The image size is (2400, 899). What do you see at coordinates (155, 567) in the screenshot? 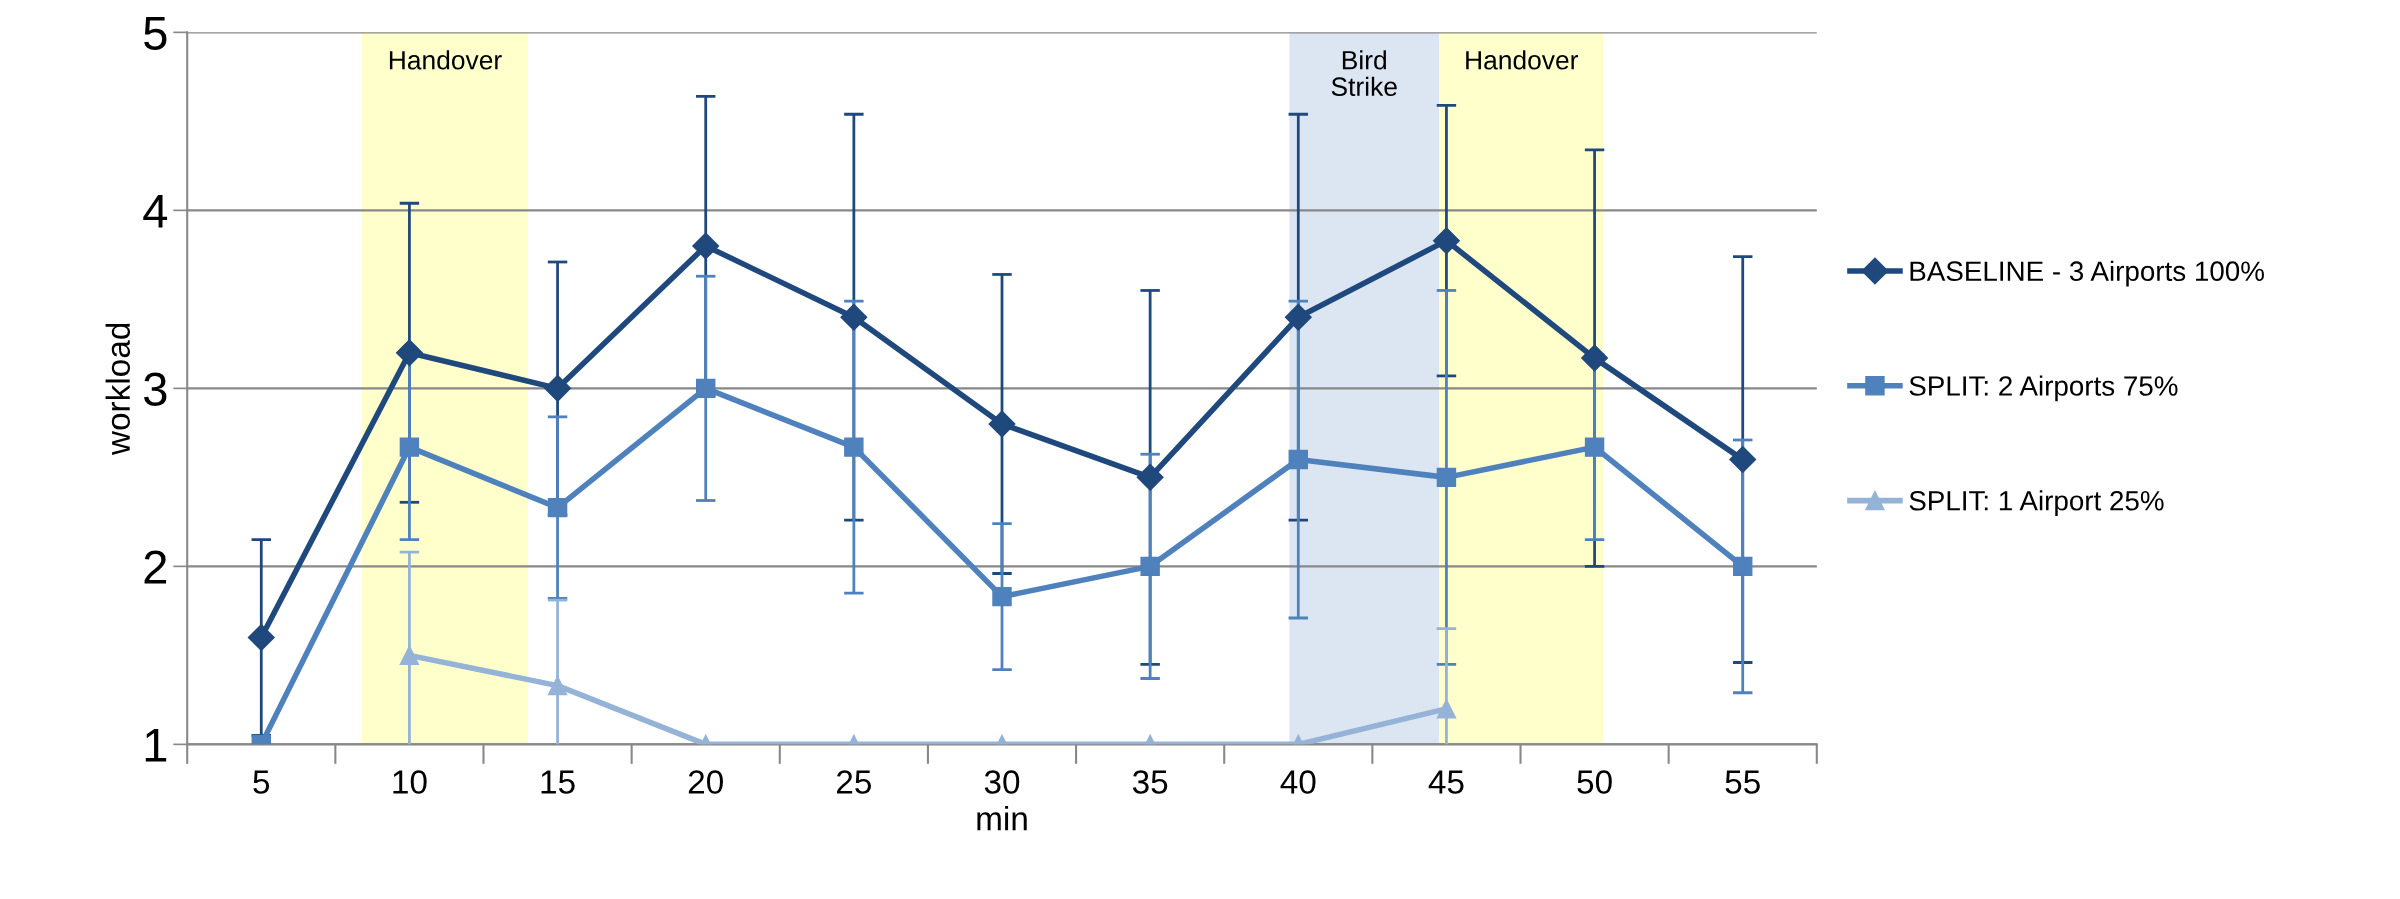
I see `y-tick-label: 2` at bounding box center [155, 567].